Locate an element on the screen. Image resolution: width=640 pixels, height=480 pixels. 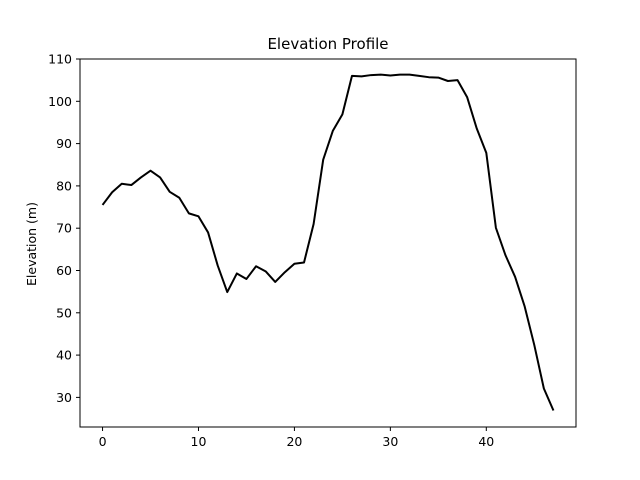
chart-title: Elevation Profile is located at coordinates (327, 44).